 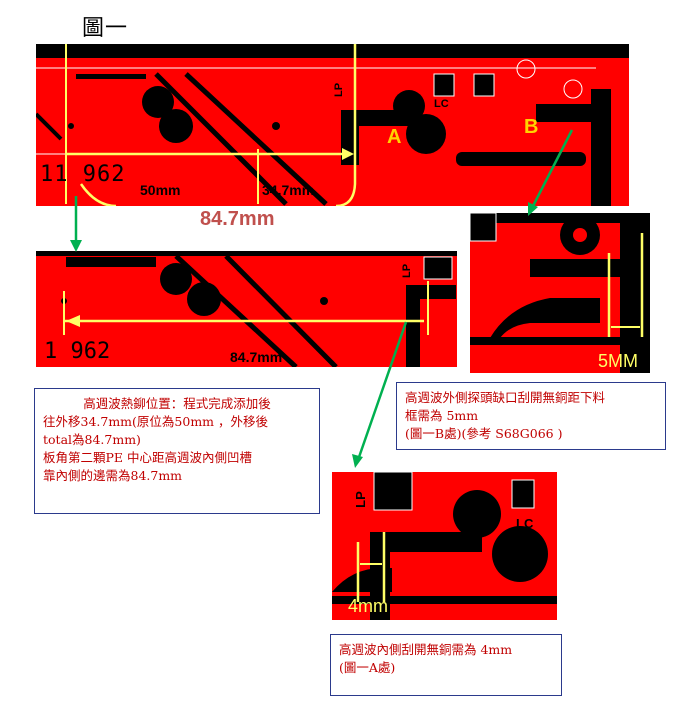 I want to click on pcb-mid-left-panel: 1 962 84.7mm LP, so click(x=246, y=309).